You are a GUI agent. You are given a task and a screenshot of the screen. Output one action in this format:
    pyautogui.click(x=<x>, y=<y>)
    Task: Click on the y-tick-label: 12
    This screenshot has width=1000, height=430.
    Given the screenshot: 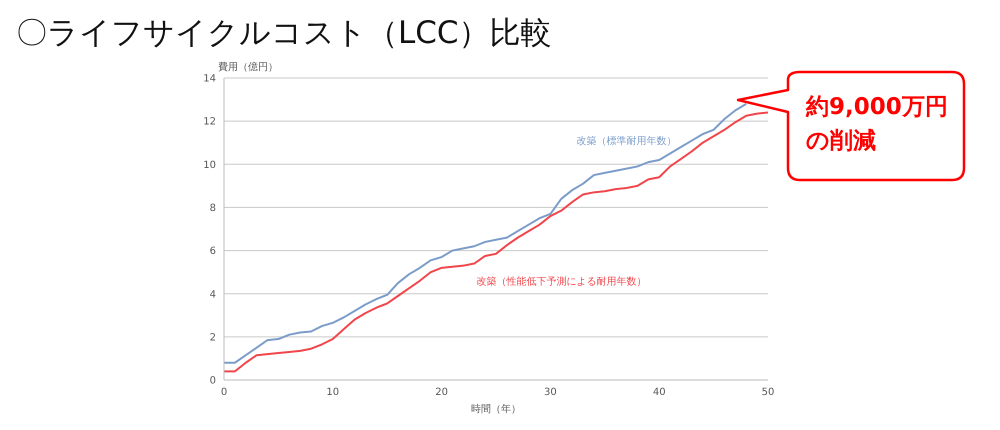 What is the action you would take?
    pyautogui.click(x=209, y=122)
    